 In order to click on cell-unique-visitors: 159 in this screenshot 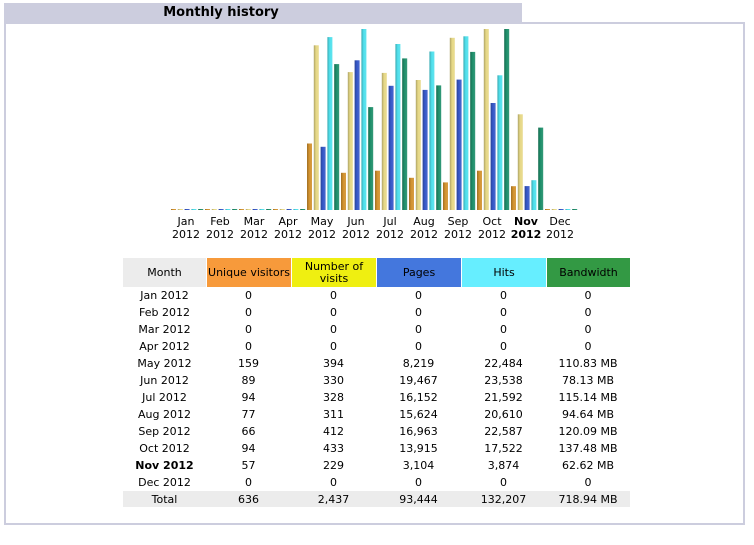, I will do `click(248, 363)`.